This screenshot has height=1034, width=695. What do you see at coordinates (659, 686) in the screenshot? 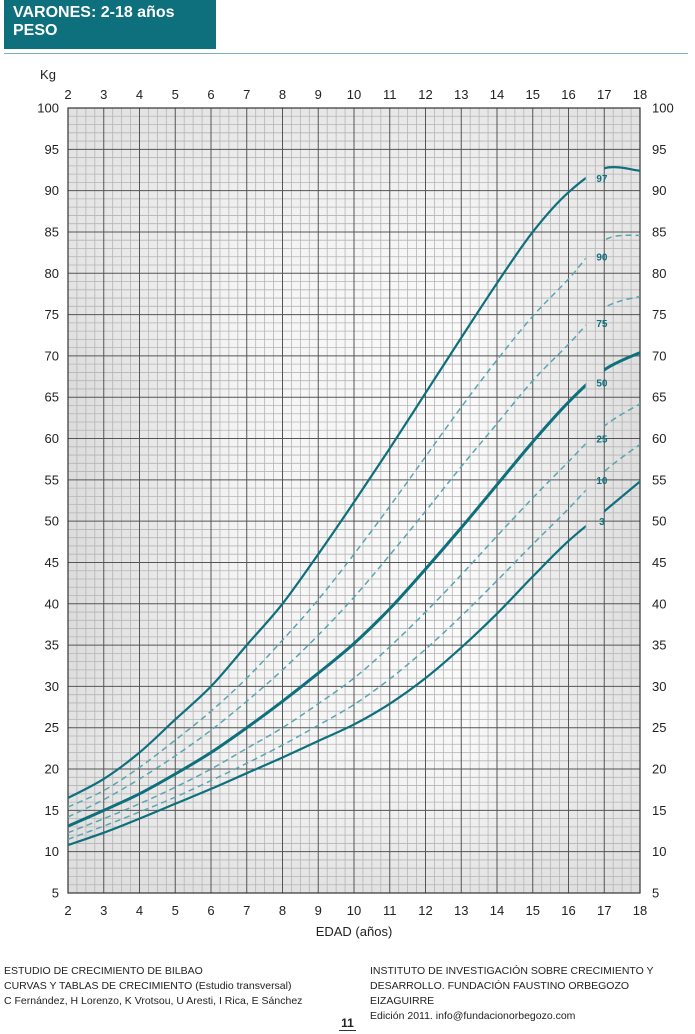
I see `y-tick-label-right: 30` at bounding box center [659, 686].